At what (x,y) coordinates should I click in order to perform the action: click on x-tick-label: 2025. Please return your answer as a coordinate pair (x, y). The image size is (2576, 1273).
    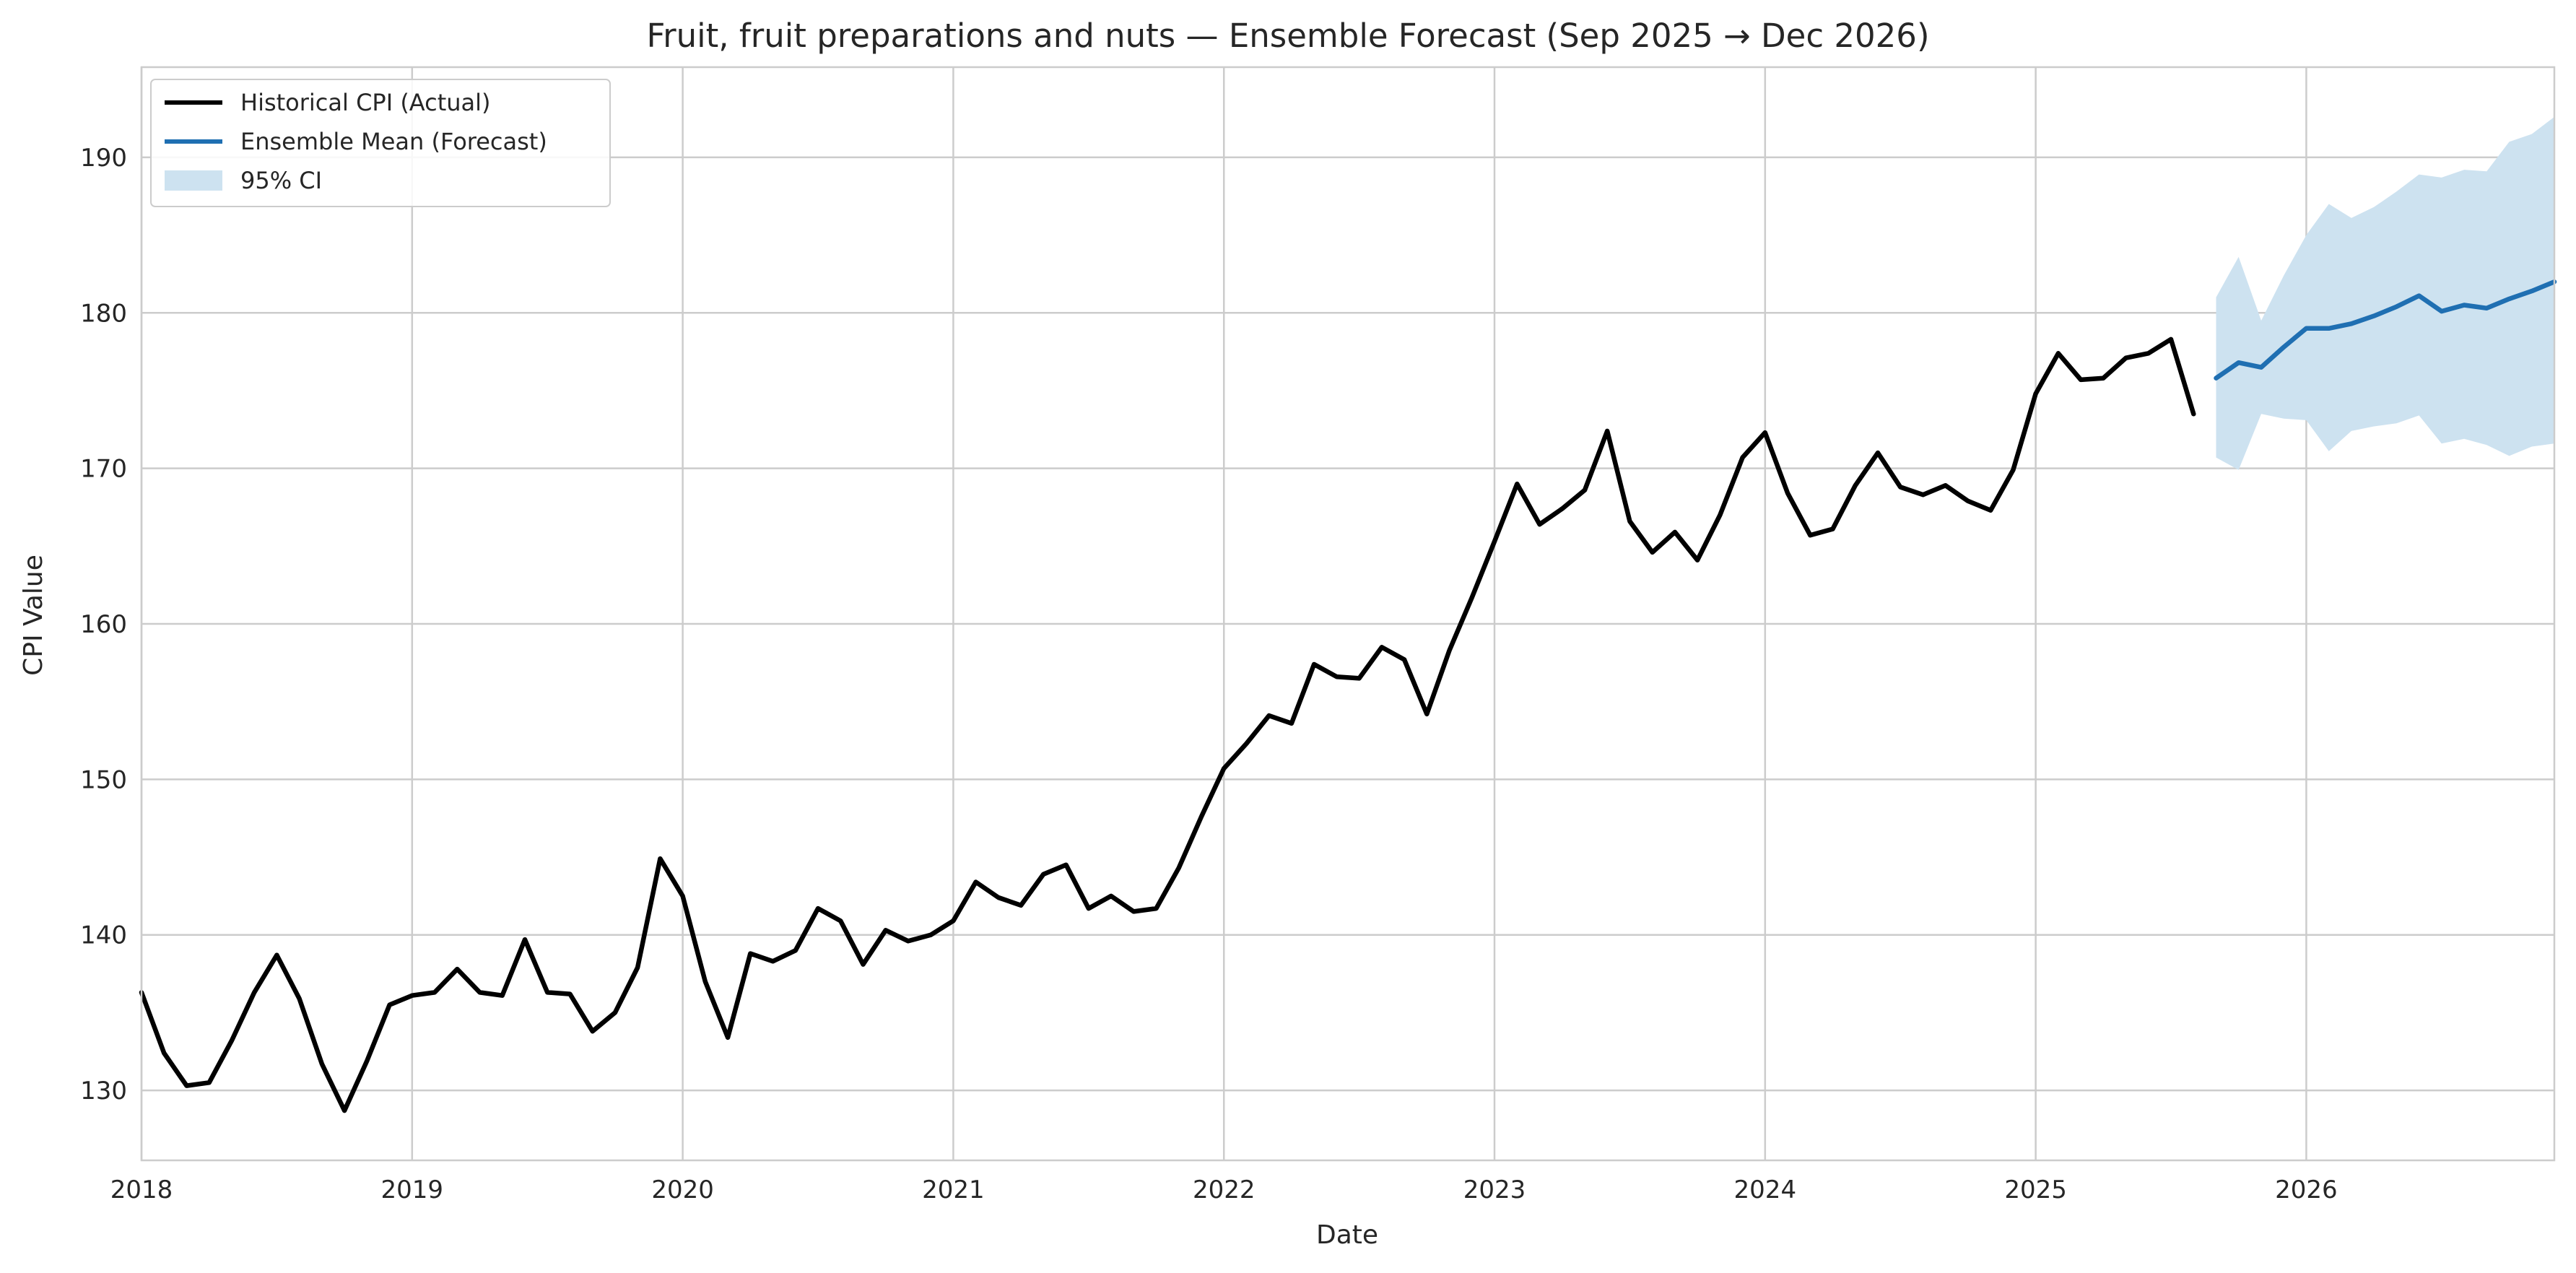
    Looking at the image, I should click on (2036, 1190).